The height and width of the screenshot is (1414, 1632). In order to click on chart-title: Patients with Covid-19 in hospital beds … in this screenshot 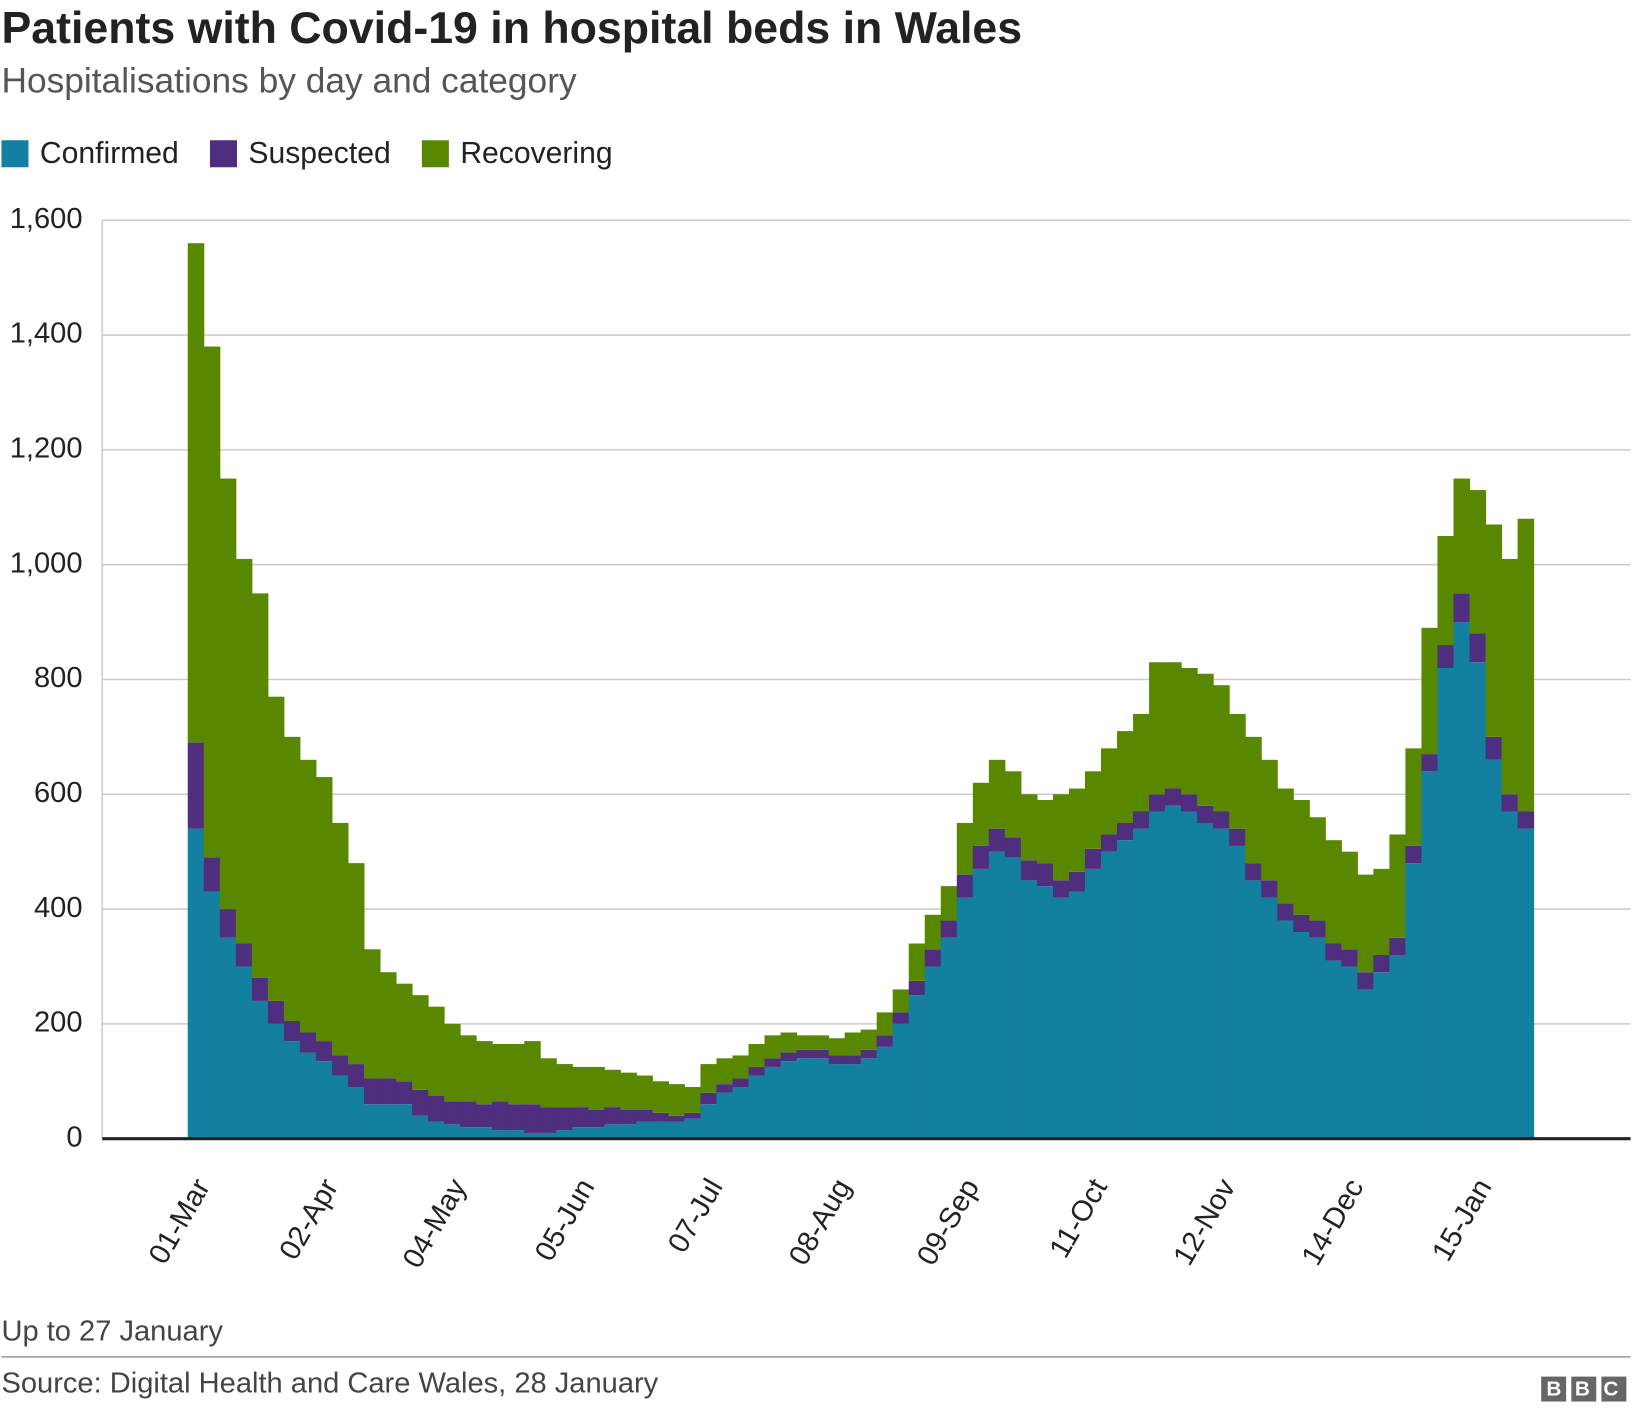, I will do `click(511, 28)`.